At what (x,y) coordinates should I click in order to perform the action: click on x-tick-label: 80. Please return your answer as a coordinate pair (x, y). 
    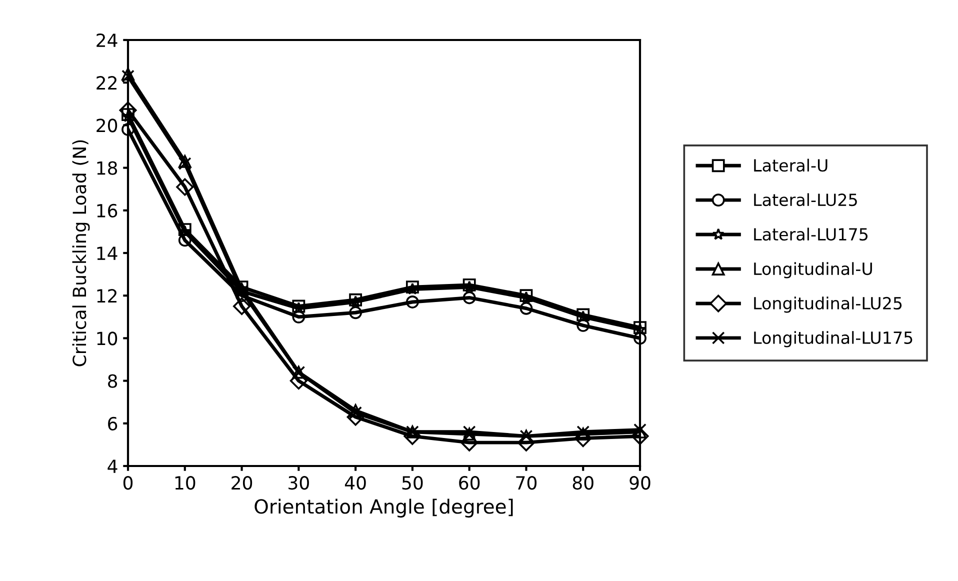
    Looking at the image, I should click on (583, 483).